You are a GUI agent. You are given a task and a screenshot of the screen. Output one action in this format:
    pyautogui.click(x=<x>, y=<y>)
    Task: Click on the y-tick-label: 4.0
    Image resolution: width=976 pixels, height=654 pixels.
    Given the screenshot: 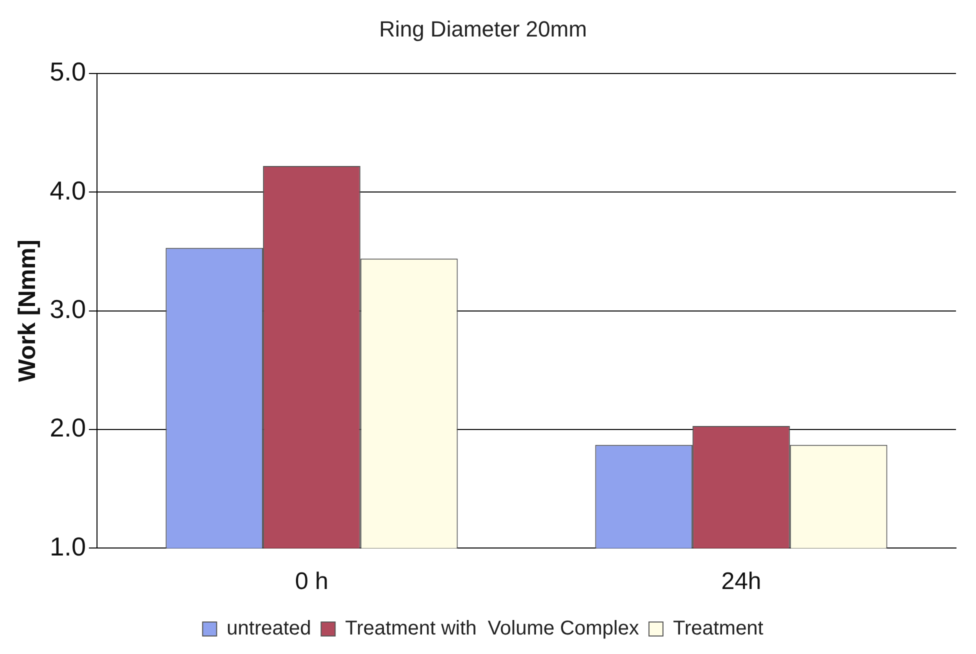 What is the action you would take?
    pyautogui.click(x=68, y=190)
    